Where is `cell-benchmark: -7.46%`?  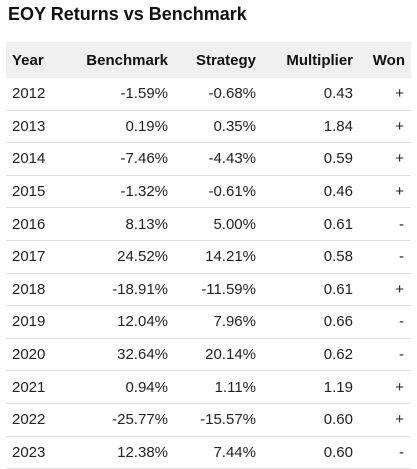 cell-benchmark: -7.46% is located at coordinates (144, 159).